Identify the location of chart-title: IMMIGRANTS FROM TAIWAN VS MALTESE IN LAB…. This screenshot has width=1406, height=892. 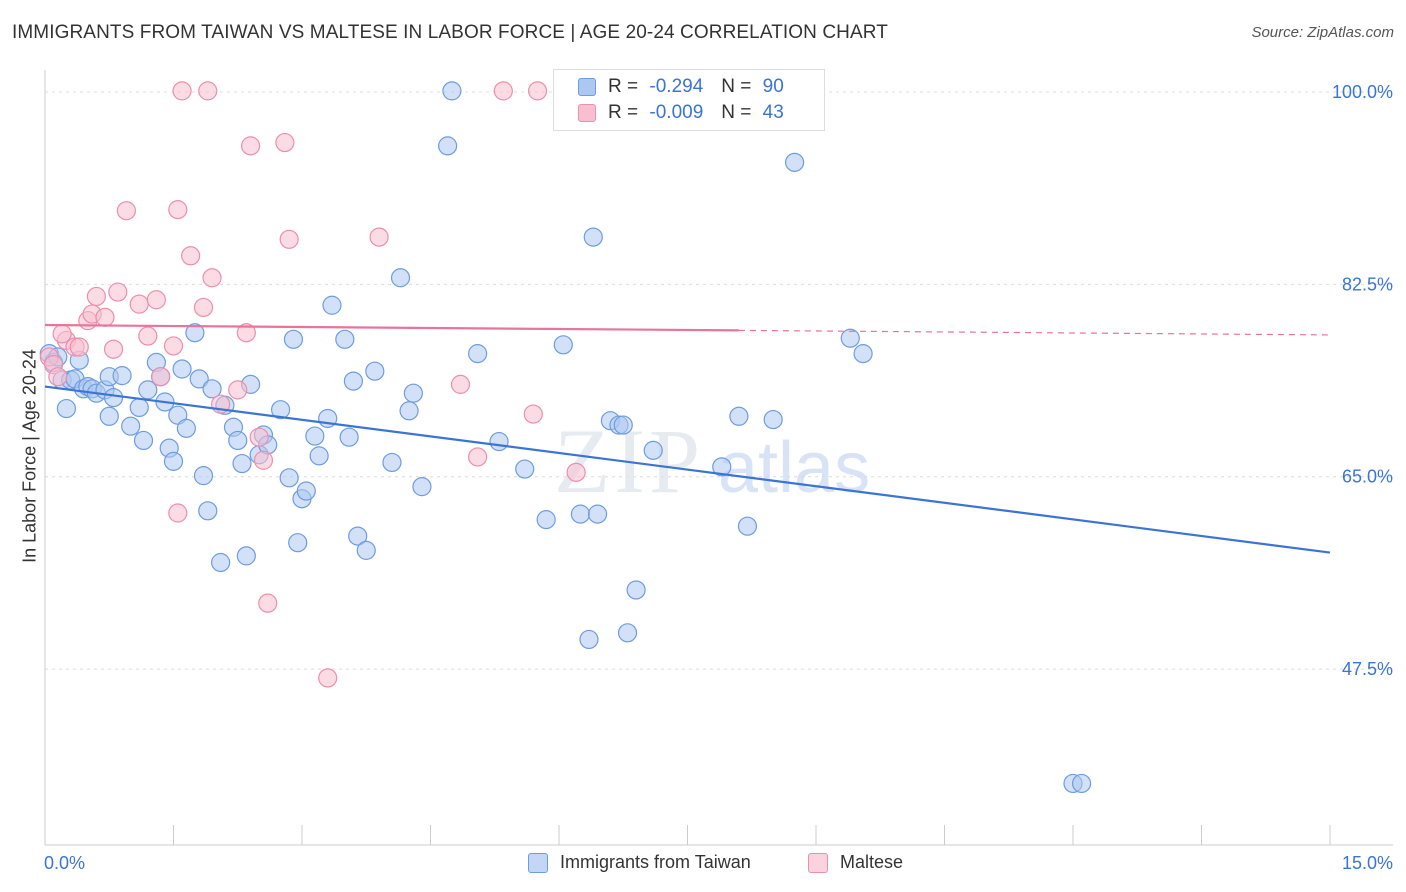
(450, 32).